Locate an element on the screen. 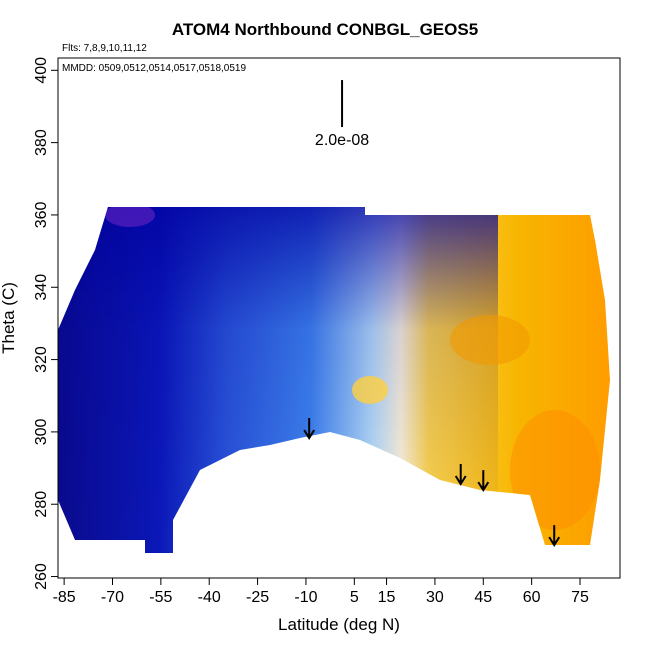  x-tick-label: -40 is located at coordinates (209, 597).